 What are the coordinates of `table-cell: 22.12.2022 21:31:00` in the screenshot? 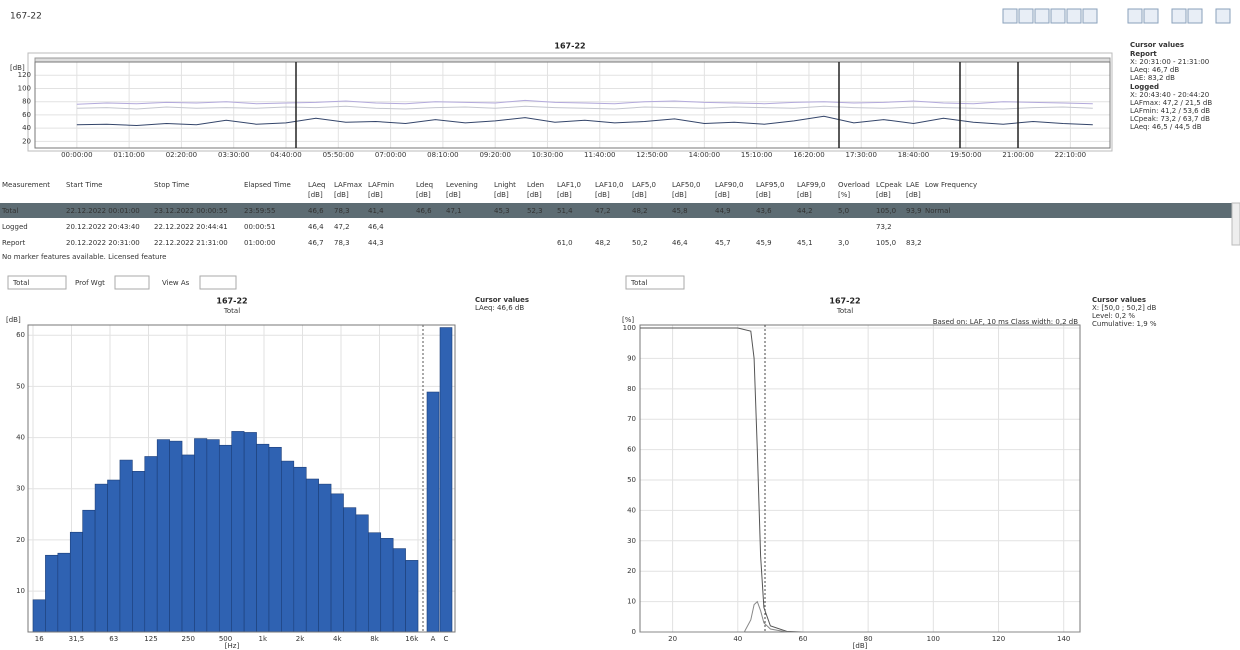 It's located at (191, 243).